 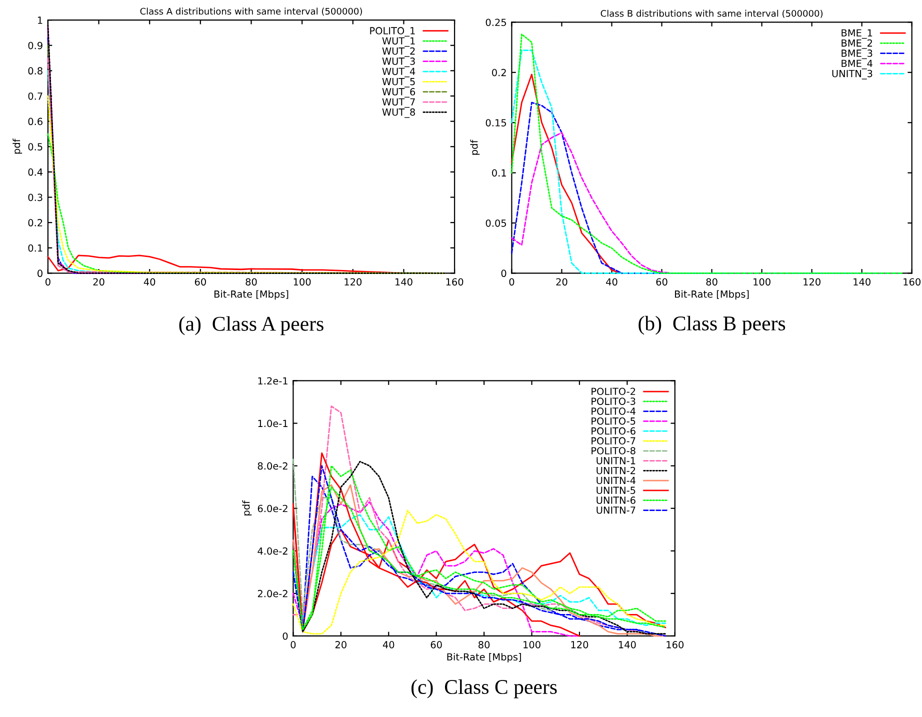 I want to click on legend-label: POLITO-2, so click(x=614, y=392).